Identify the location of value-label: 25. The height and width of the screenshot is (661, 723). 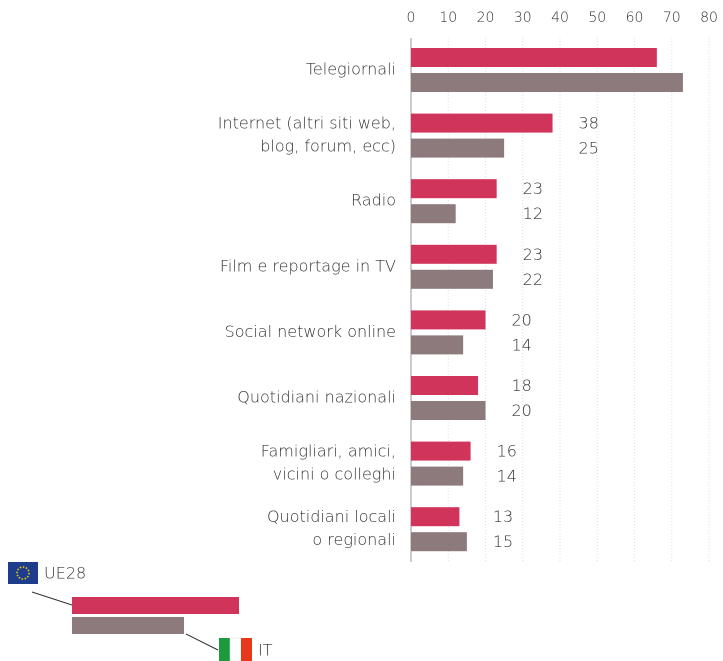
(589, 148).